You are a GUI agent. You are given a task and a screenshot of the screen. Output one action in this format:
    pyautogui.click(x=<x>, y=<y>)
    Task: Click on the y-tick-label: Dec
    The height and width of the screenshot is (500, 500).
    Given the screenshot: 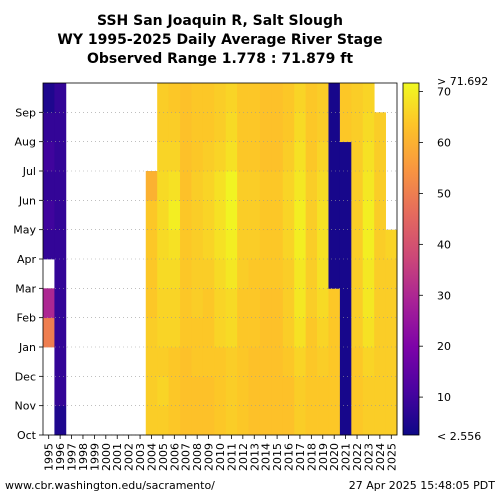 What is the action you would take?
    pyautogui.click(x=25, y=376)
    